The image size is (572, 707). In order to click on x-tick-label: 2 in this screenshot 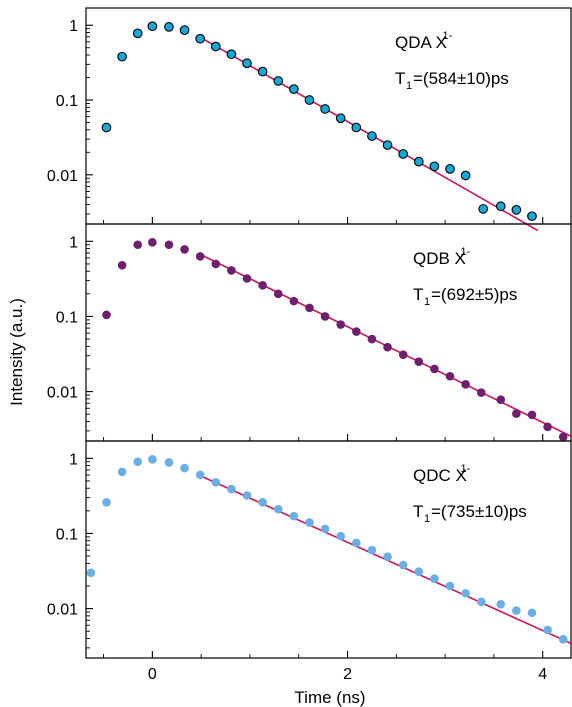, I will do `click(347, 674)`.